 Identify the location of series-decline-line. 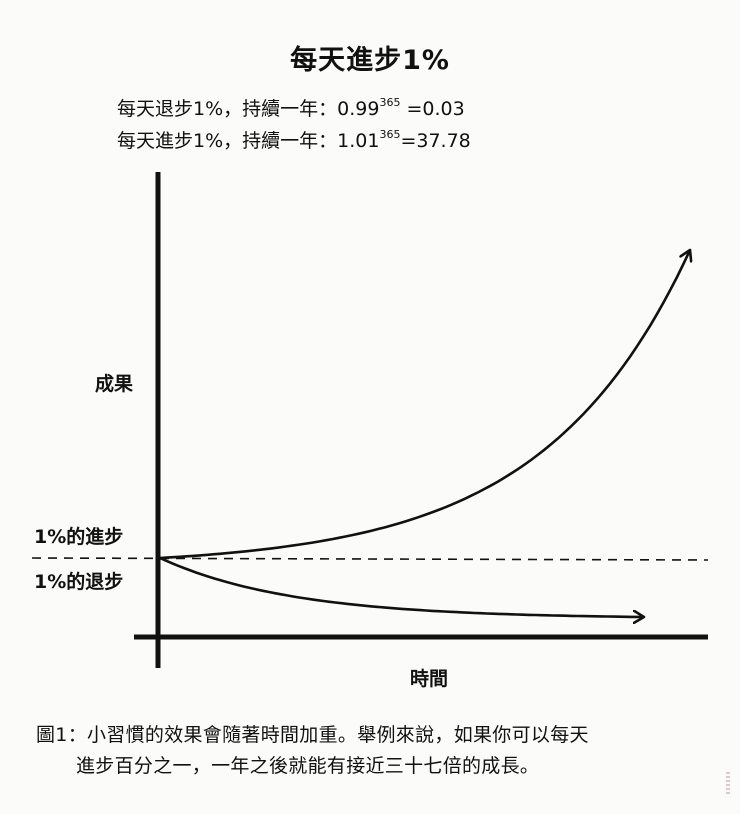
(401, 586).